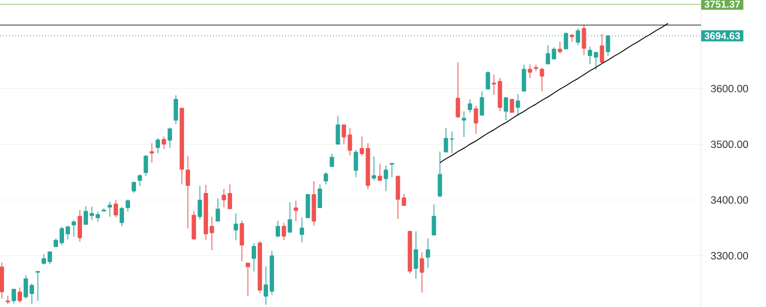 The width and height of the screenshot is (766, 307). Describe the element at coordinates (729, 88) in the screenshot. I see `y-tick-label: 3600.00` at that location.